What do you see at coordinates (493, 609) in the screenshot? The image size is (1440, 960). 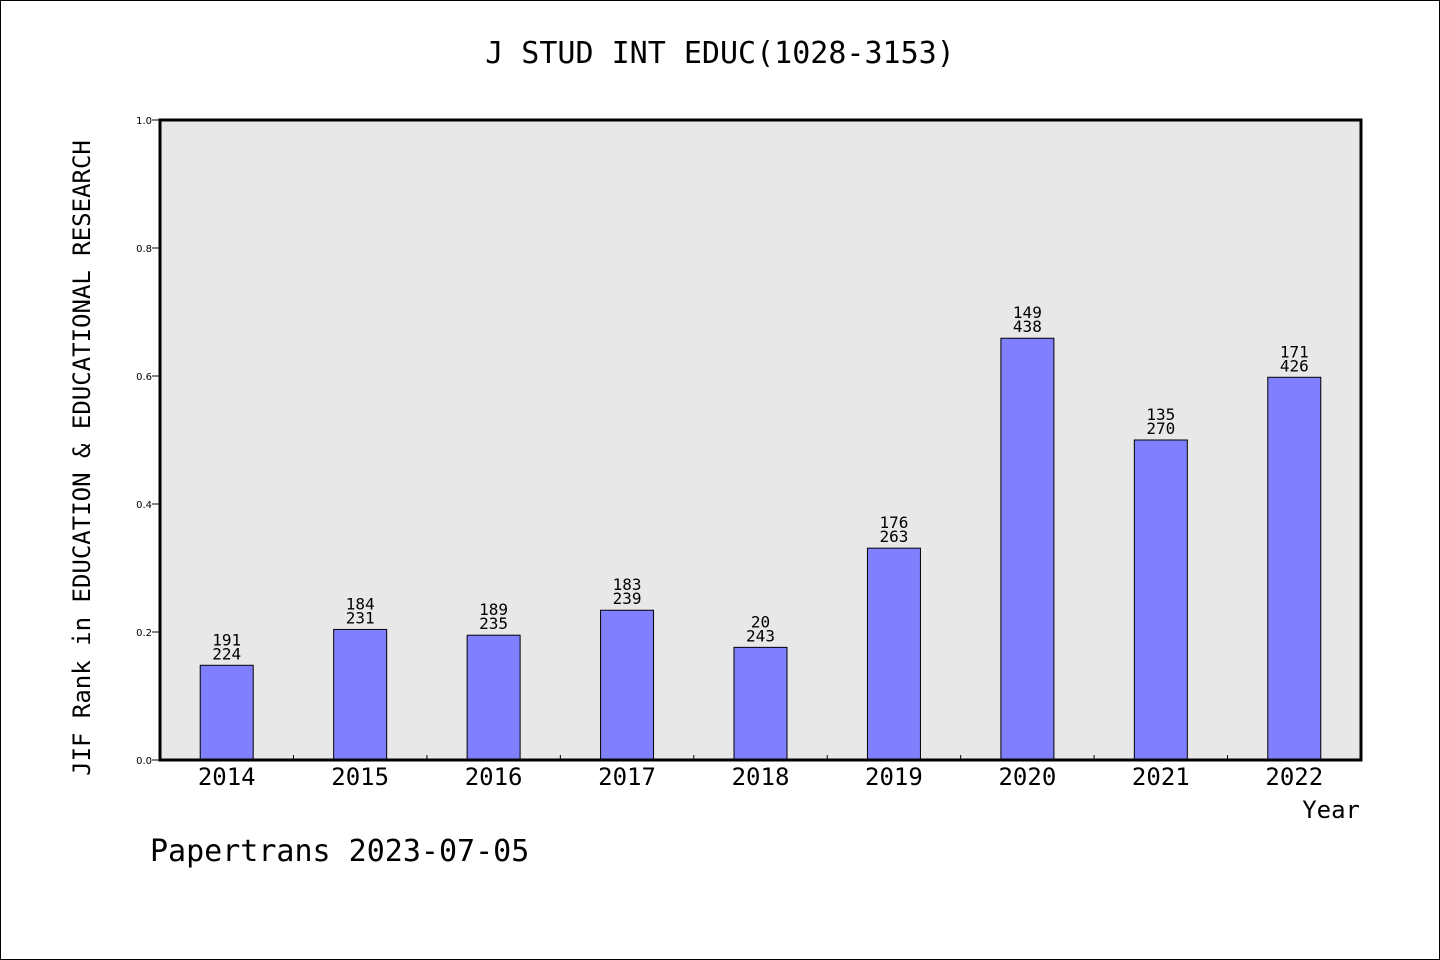 I see `bar-label-rank: 189` at bounding box center [493, 609].